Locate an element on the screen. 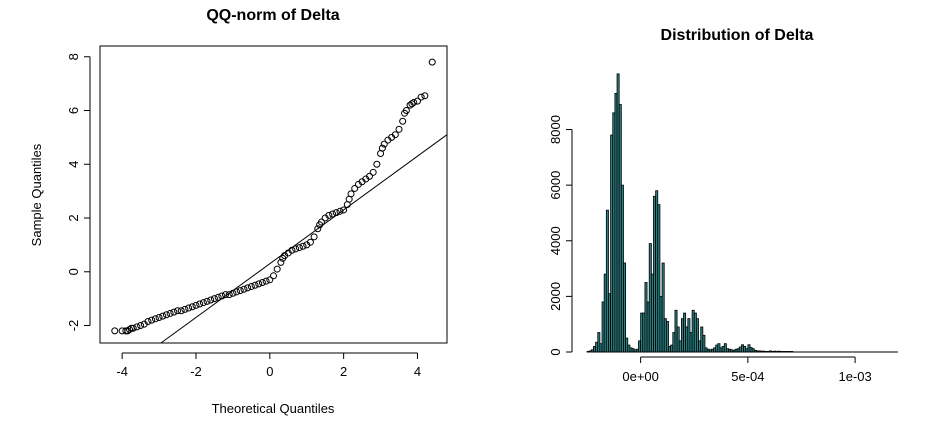  qq-x-axis-label: Theoretical Quantiles is located at coordinates (273, 408).